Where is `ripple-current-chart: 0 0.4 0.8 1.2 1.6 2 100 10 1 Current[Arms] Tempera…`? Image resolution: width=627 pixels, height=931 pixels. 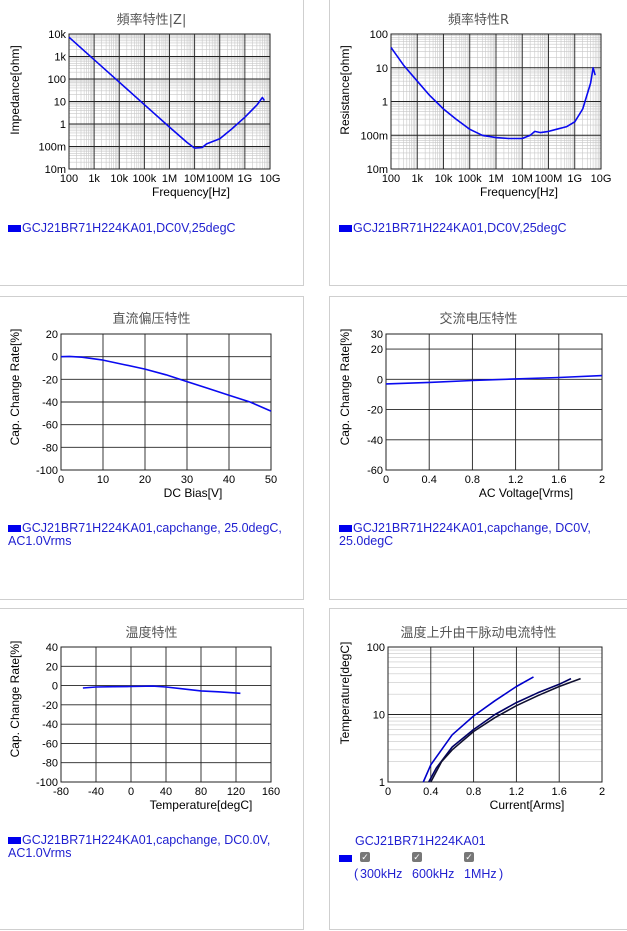
ripple-current-chart: 0 0.4 0.8 1.2 1.6 2 100 10 1 Current[Arms] Tempera… is located at coordinates (471, 727).